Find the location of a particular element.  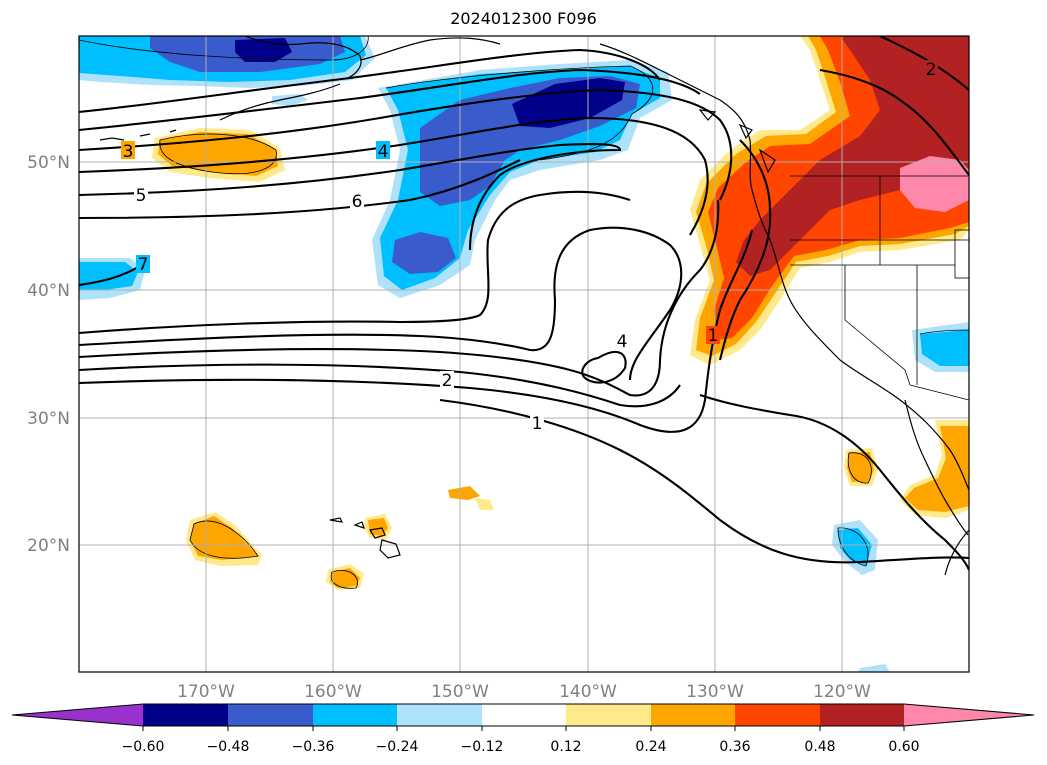

lat-label: 20°N is located at coordinates (48, 546).